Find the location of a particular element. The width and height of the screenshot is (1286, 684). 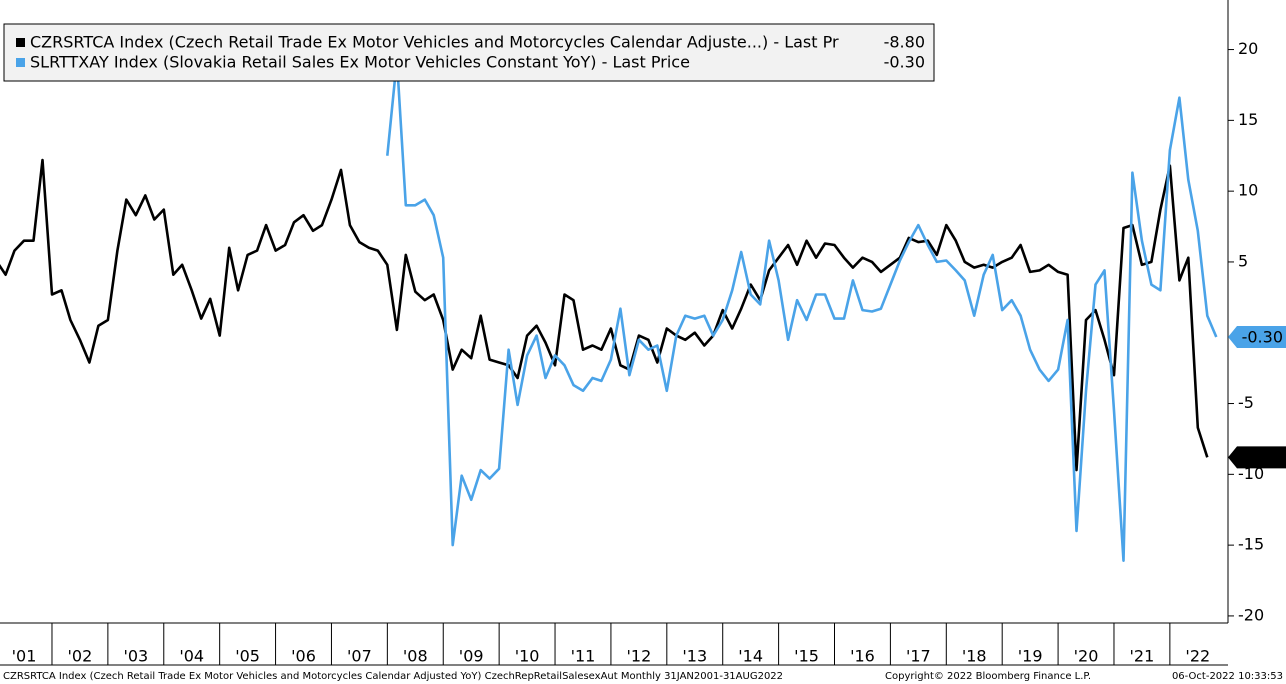

x-tick-label: '13 is located at coordinates (694, 656).